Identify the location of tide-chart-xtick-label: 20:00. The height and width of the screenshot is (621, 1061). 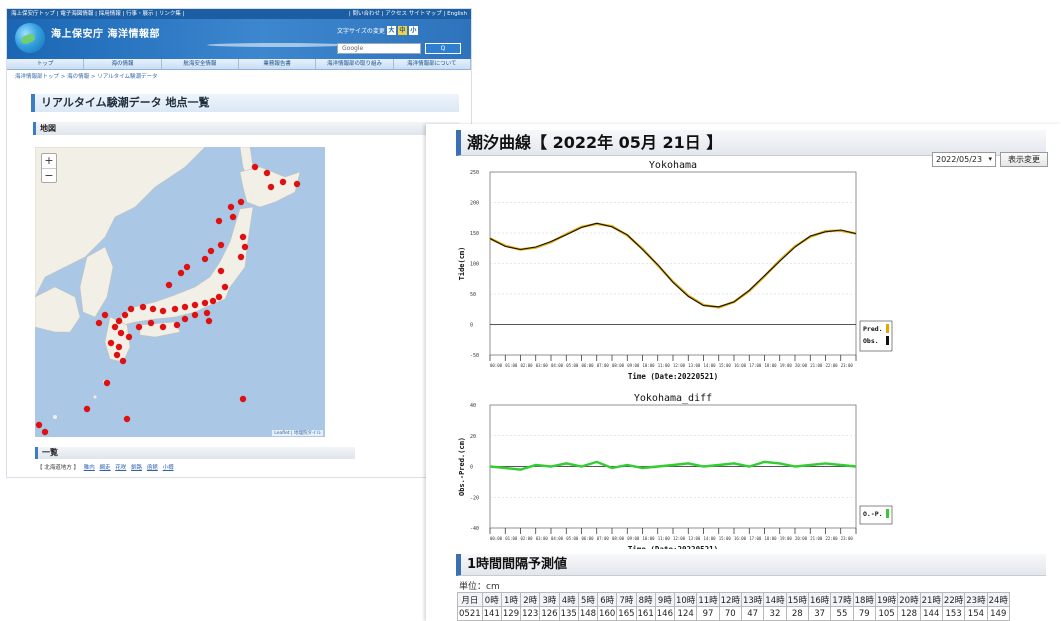
(801, 365).